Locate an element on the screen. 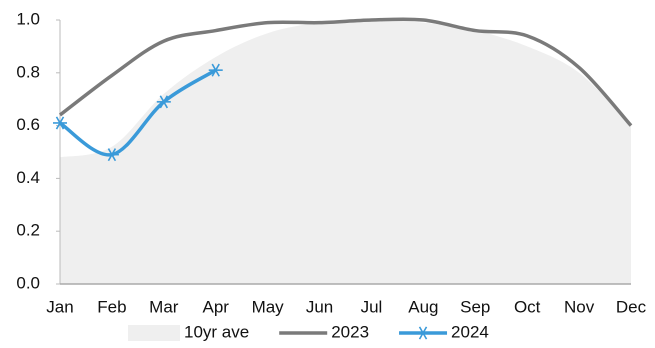 This screenshot has height=348, width=655. x-tick-label: Mar is located at coordinates (164, 306).